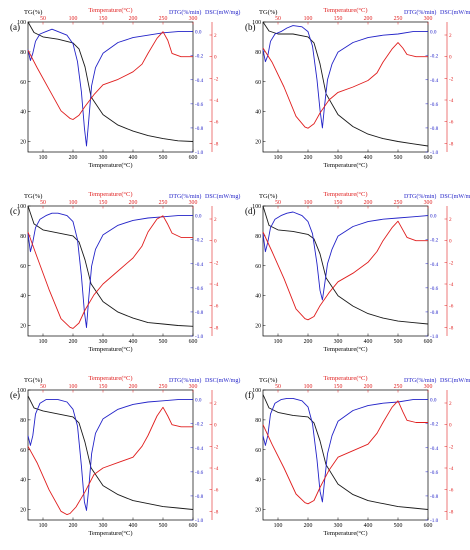 Image resolution: width=470 pixels, height=550 pixels. I want to click on panel-label: (b), so click(250, 27).